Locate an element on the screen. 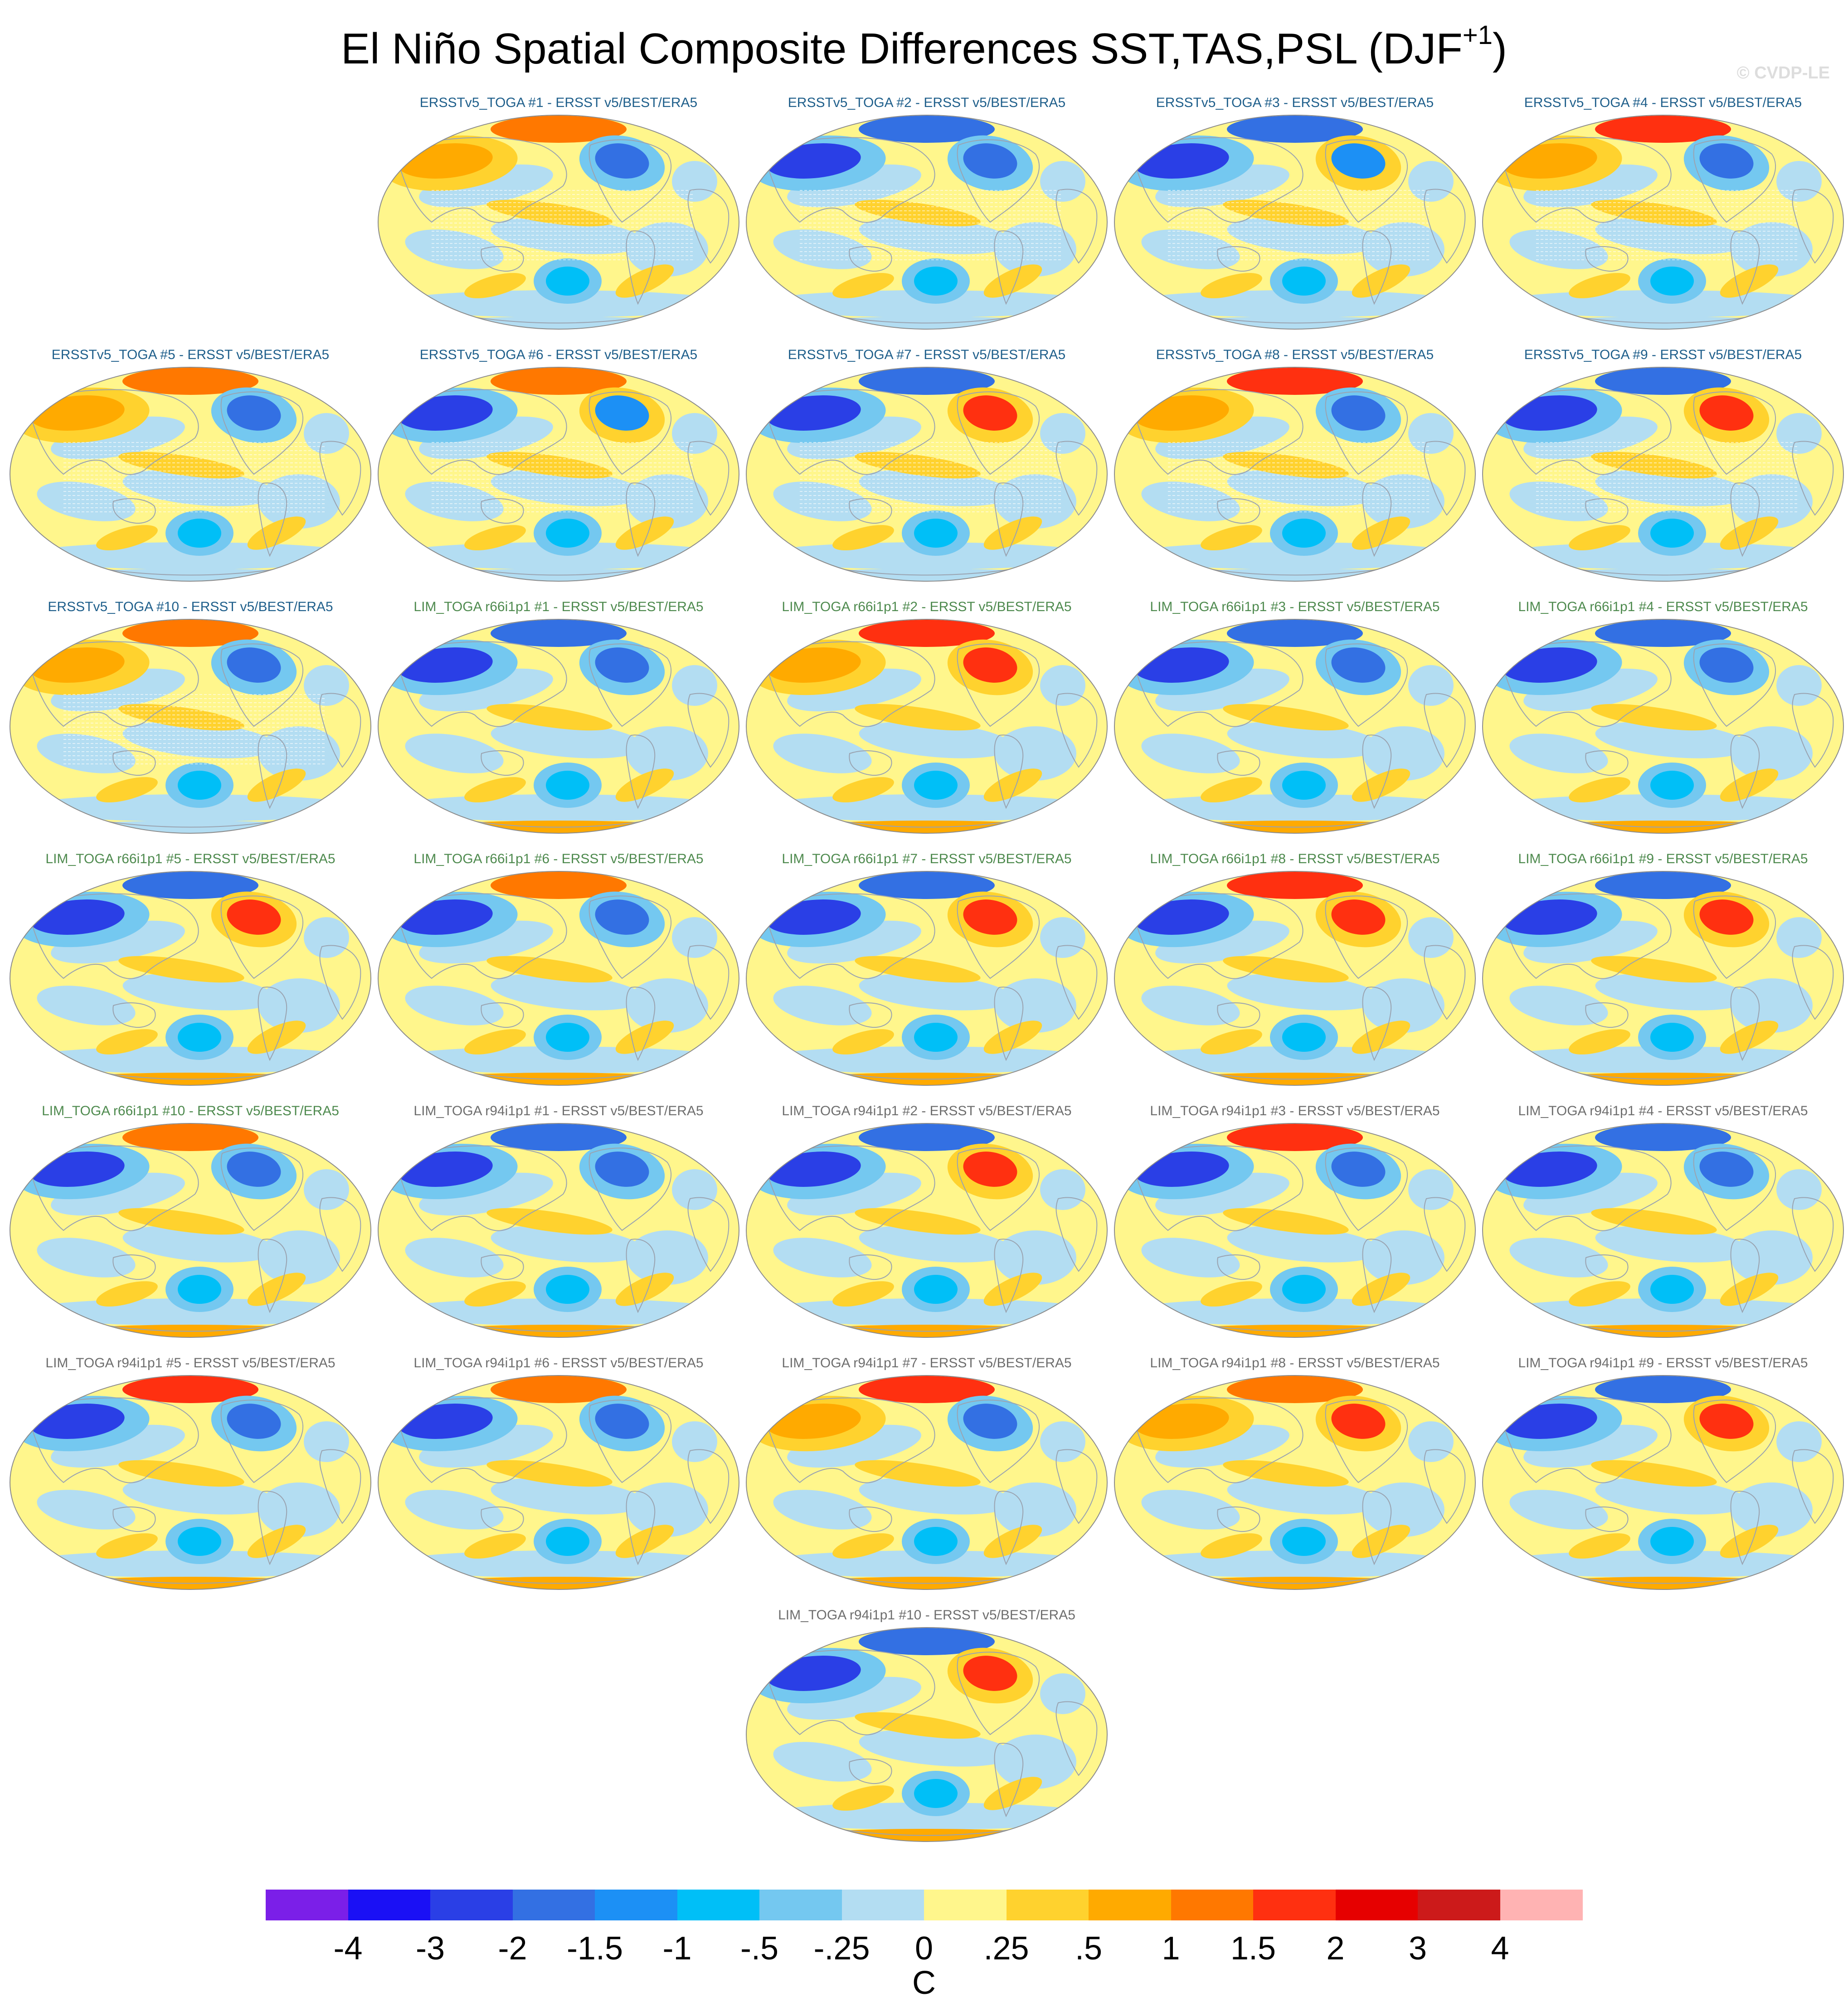 The height and width of the screenshot is (2007, 1848). map-panel: LIM_TOGA r66i1p1 #2 - ERSST v5/BEST/ERA5 is located at coordinates (926, 718).